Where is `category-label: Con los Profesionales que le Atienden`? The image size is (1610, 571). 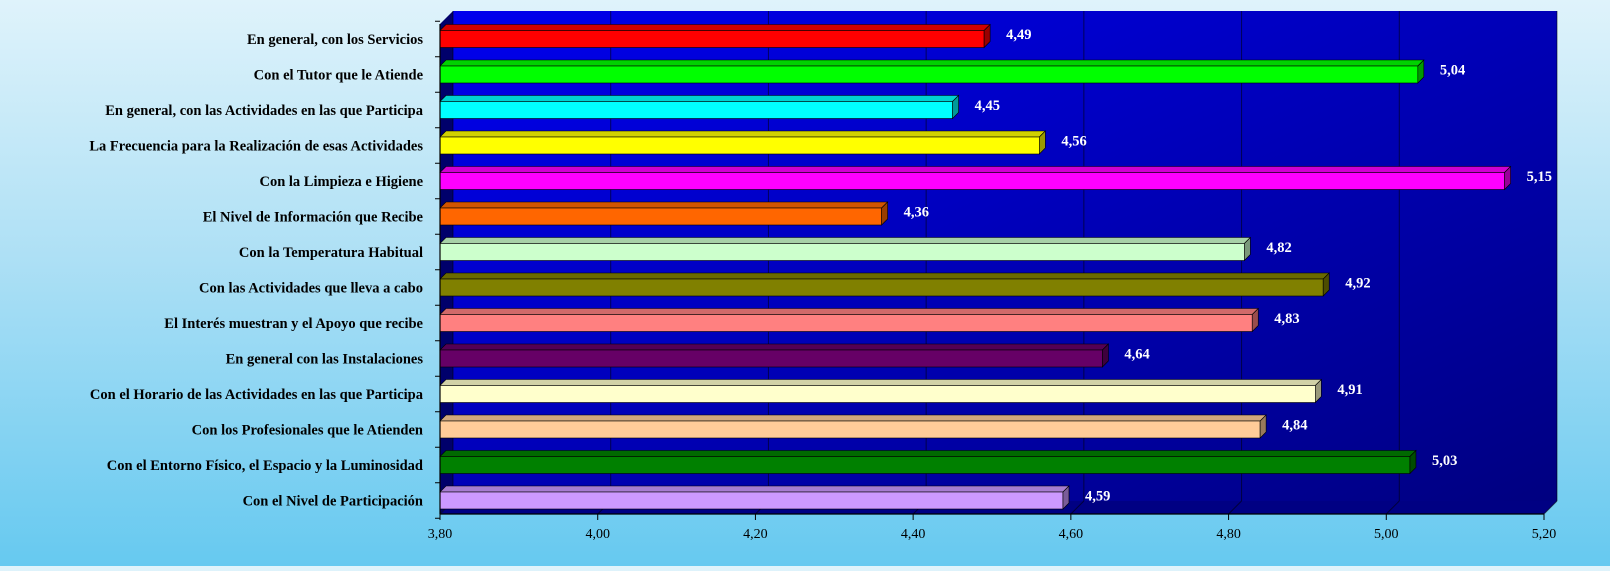
category-label: Con los Profesionales que le Atienden is located at coordinates (307, 431).